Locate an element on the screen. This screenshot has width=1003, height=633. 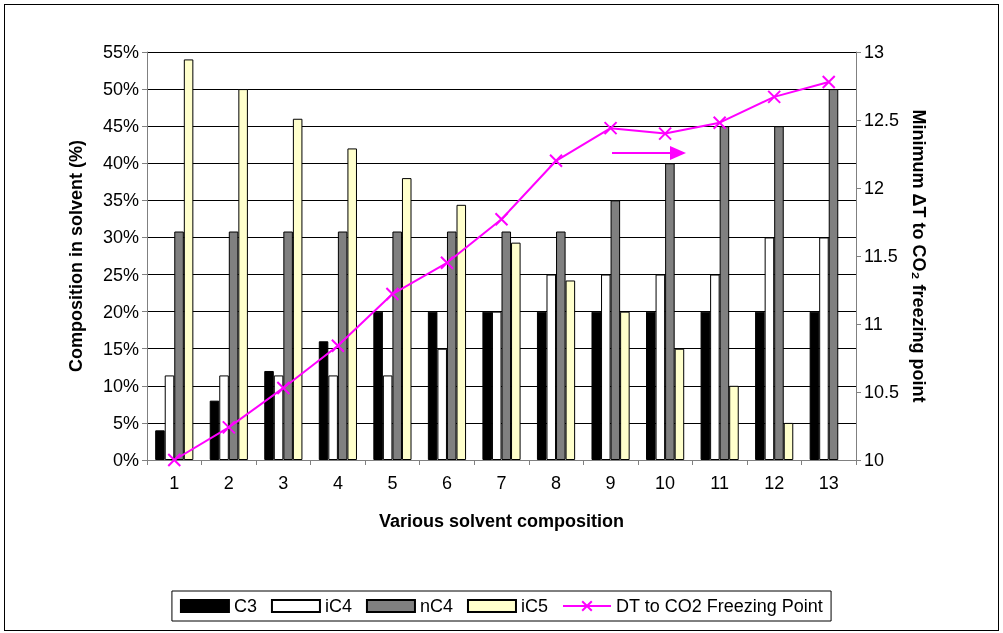
y-tick-label: 45% is located at coordinates (120, 126).